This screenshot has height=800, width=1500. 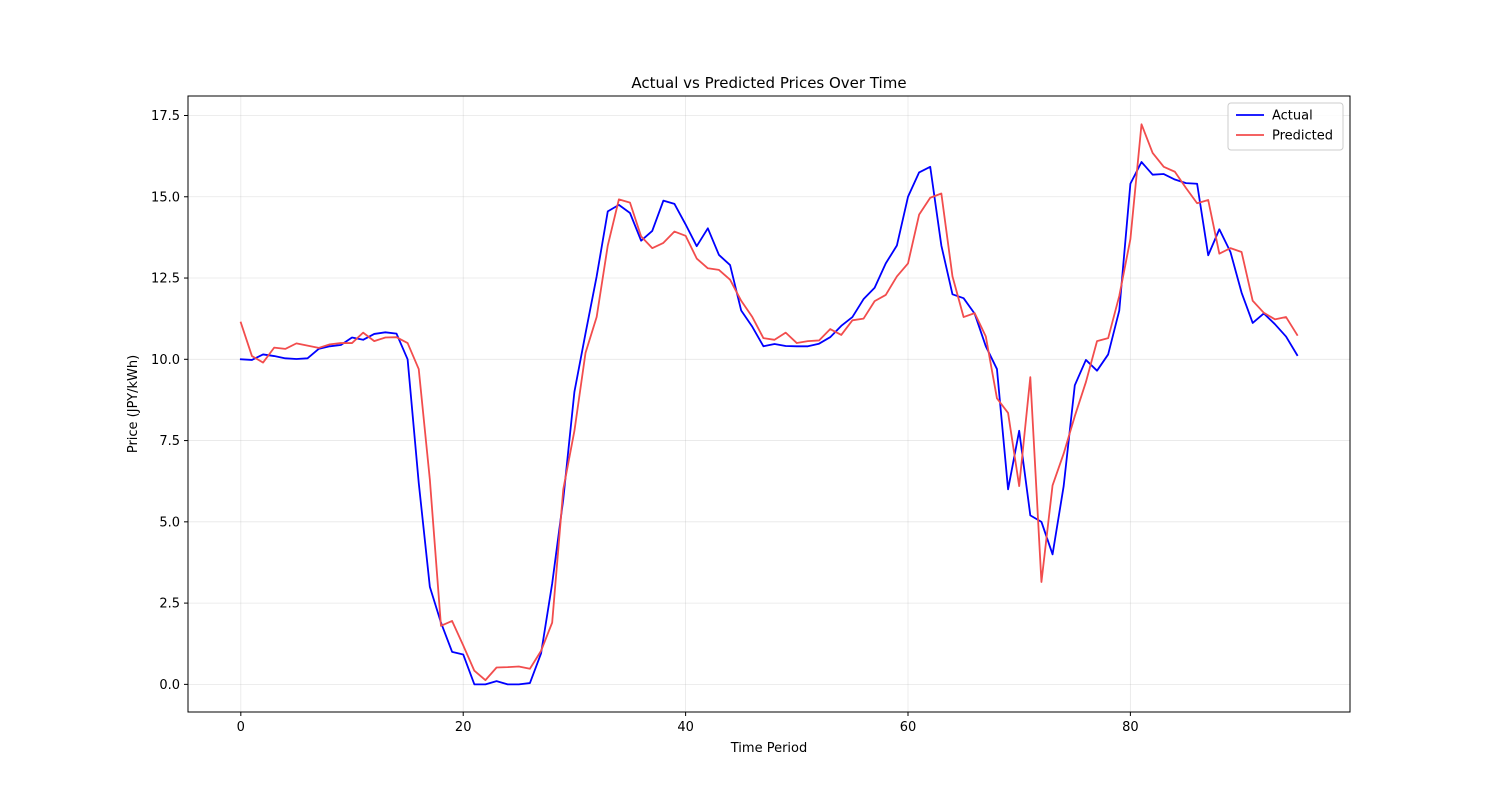 What do you see at coordinates (165, 360) in the screenshot?
I see `y-tick-label: 10.0` at bounding box center [165, 360].